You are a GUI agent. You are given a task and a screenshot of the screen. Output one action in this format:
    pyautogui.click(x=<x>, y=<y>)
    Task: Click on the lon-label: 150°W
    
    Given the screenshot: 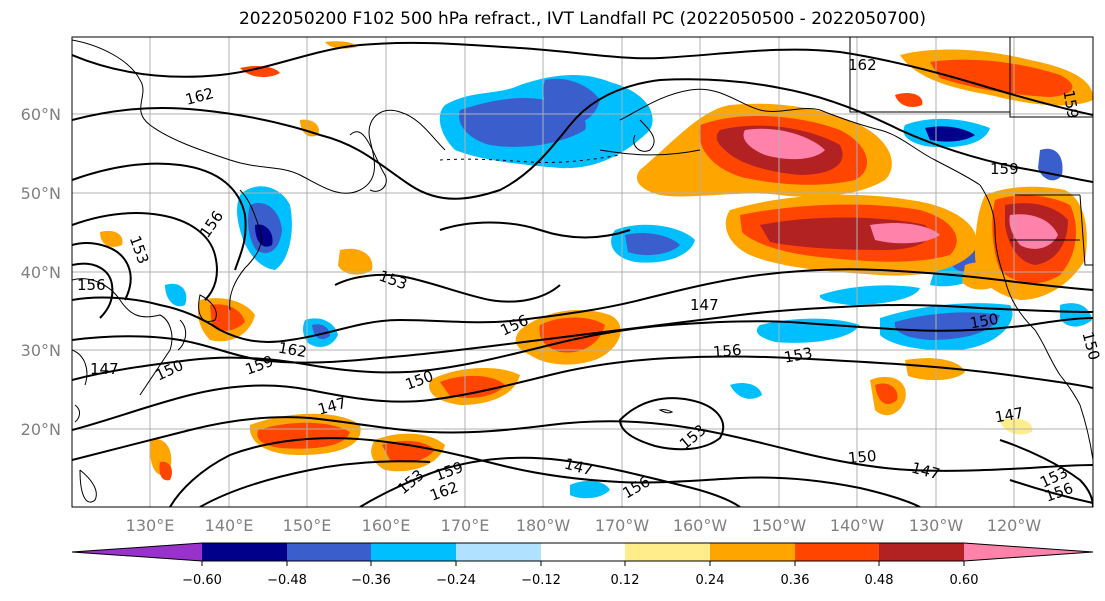 What is the action you would take?
    pyautogui.click(x=779, y=525)
    